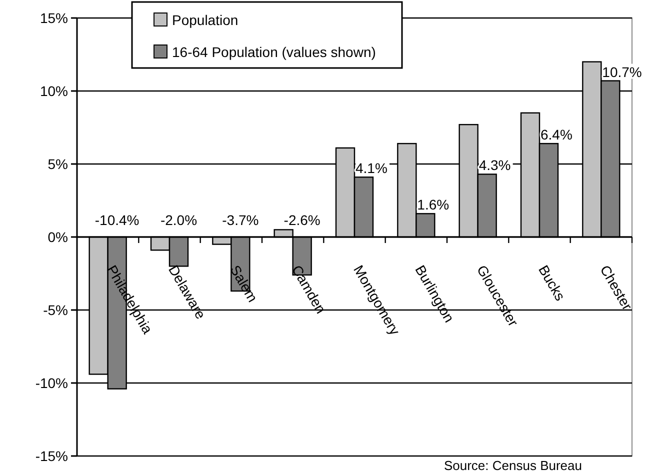 This screenshot has width=660, height=471. I want to click on y-tick-label: 5%, so click(58, 164).